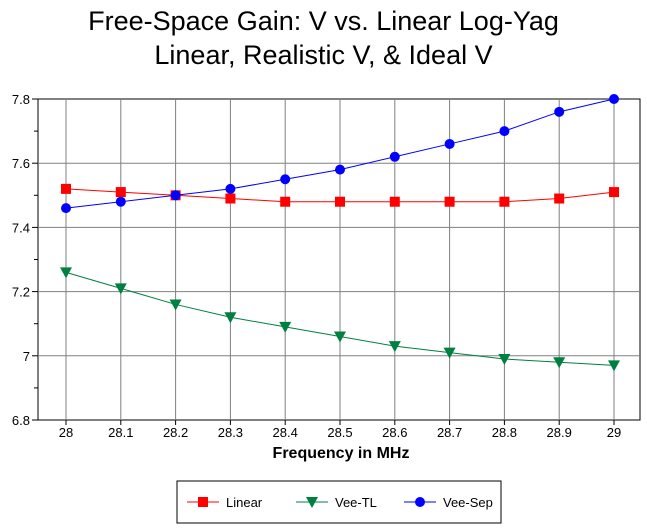 Image resolution: width=647 pixels, height=528 pixels. I want to click on y-tick-label: 6.8, so click(21, 420).